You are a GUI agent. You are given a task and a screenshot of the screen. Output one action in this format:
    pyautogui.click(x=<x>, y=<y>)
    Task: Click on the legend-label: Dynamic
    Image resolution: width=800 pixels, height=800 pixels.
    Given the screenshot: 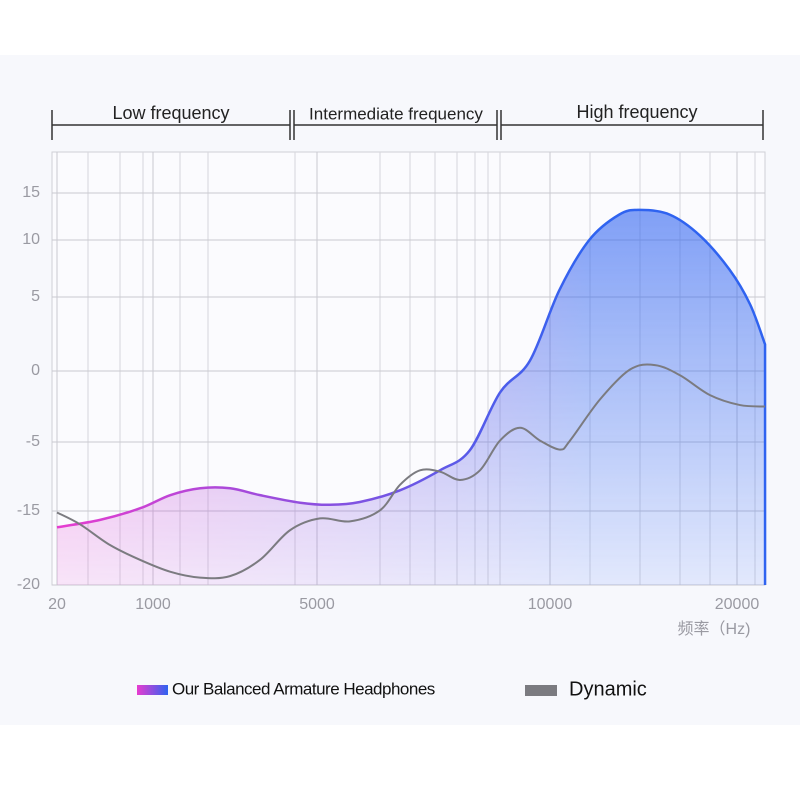 What is the action you would take?
    pyautogui.click(x=608, y=689)
    